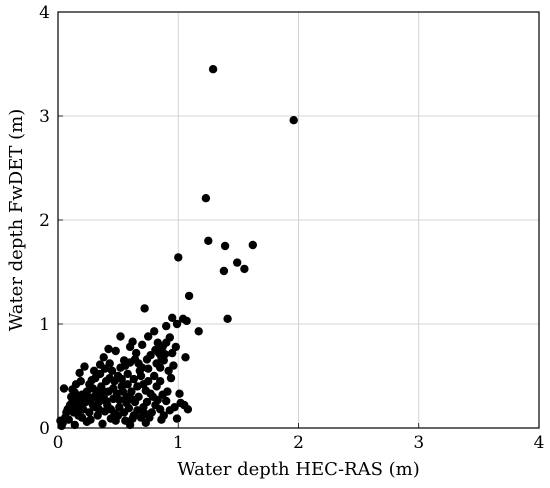  Describe the element at coordinates (418, 443) in the screenshot. I see `x-tick-label: 3` at that location.